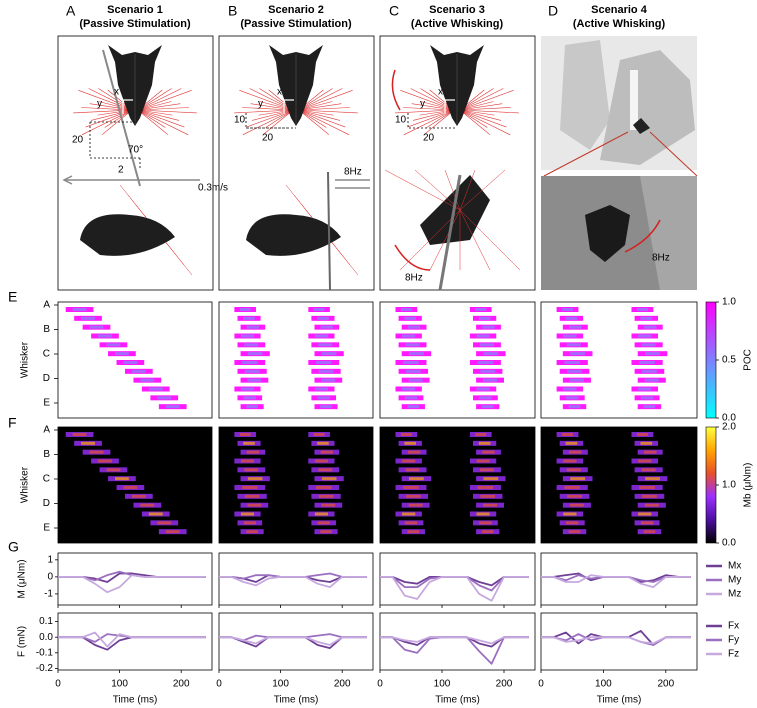  What do you see at coordinates (127, 235) in the screenshot?
I see `rat-side` at bounding box center [127, 235].